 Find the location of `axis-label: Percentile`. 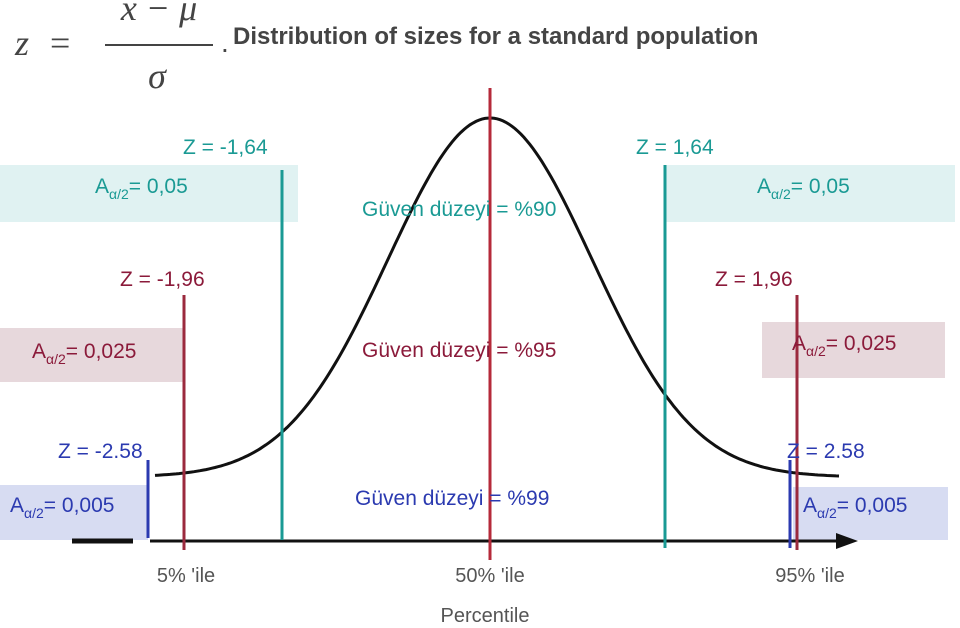

axis-label: Percentile is located at coordinates (485, 616).